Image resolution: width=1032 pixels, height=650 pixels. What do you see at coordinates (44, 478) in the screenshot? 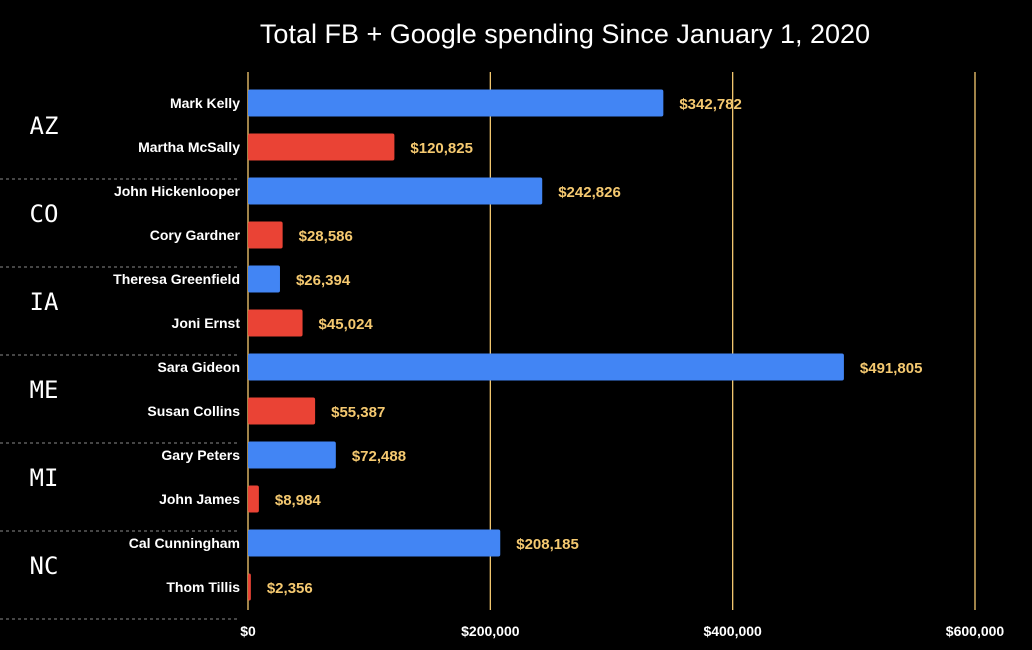
I see `state-label: MI` at bounding box center [44, 478].